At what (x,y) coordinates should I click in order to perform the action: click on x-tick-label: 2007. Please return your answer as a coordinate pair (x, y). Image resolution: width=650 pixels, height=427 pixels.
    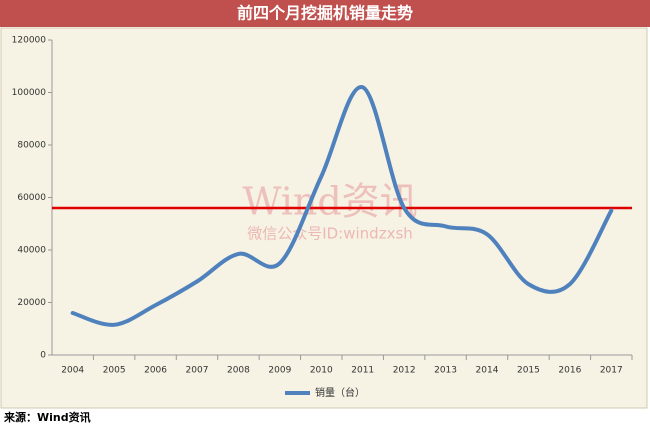
    Looking at the image, I should click on (197, 371).